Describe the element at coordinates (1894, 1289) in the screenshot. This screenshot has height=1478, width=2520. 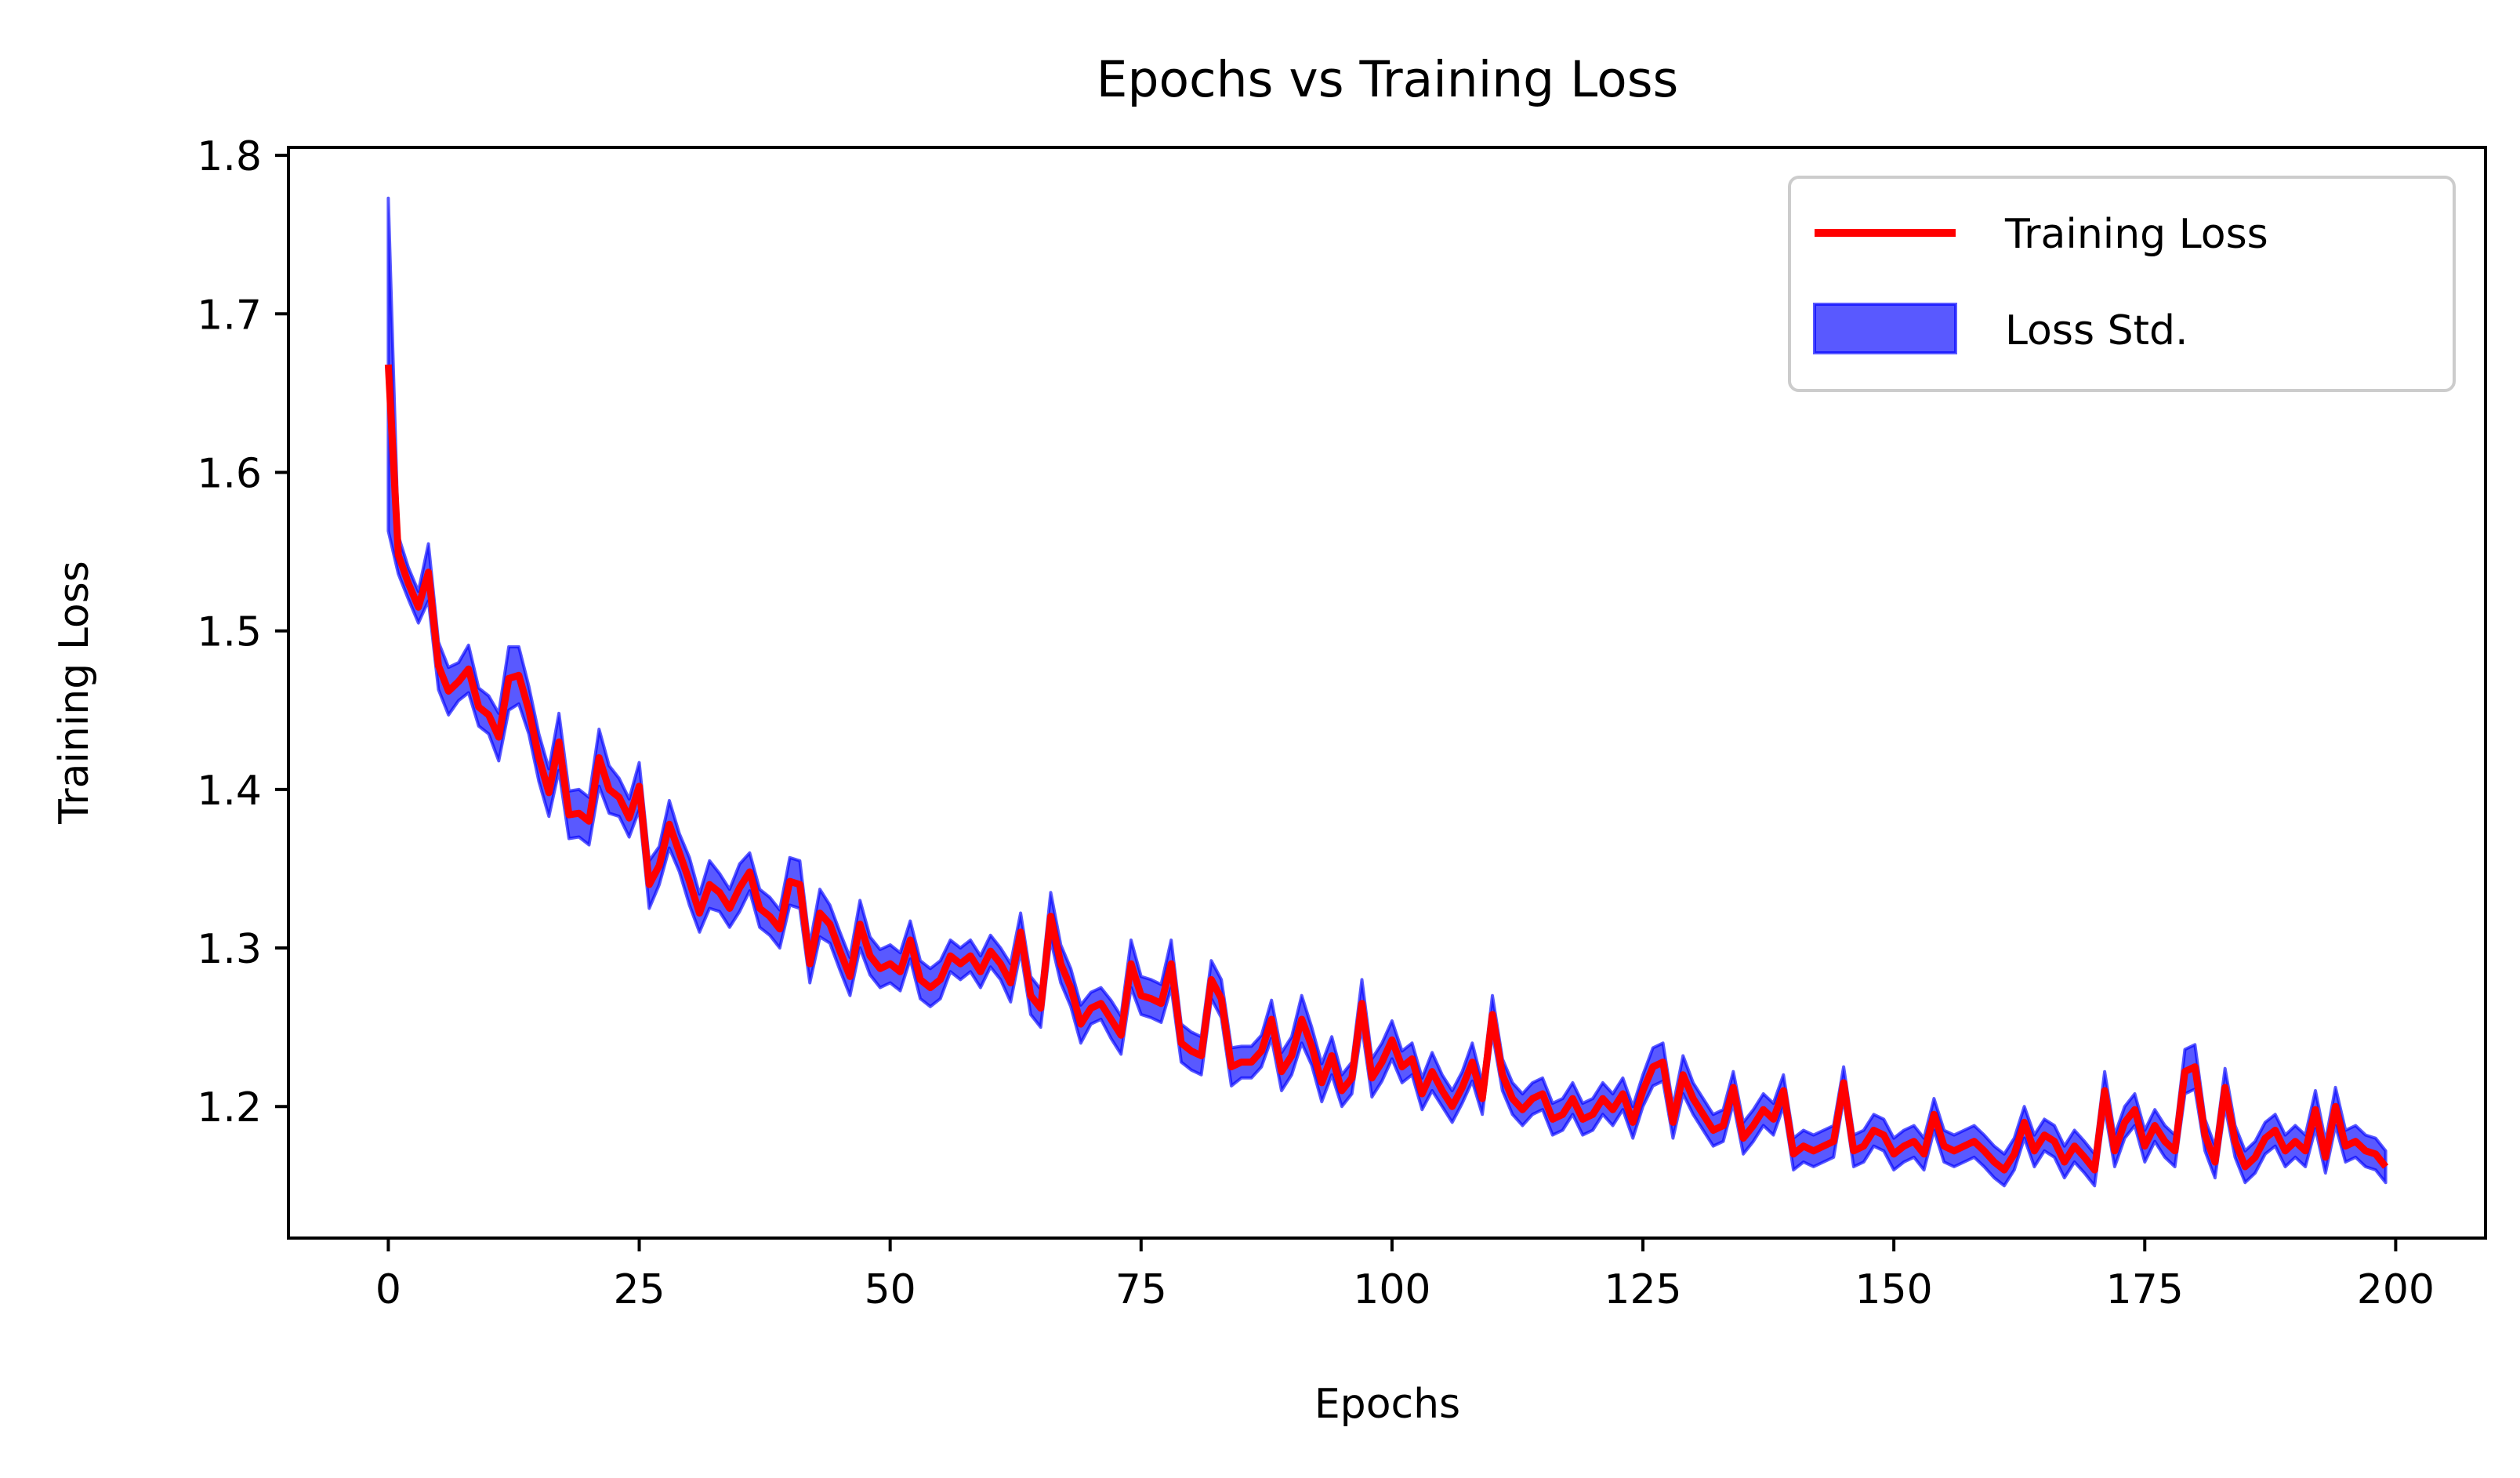
I see `x-tick-label: 150` at that location.